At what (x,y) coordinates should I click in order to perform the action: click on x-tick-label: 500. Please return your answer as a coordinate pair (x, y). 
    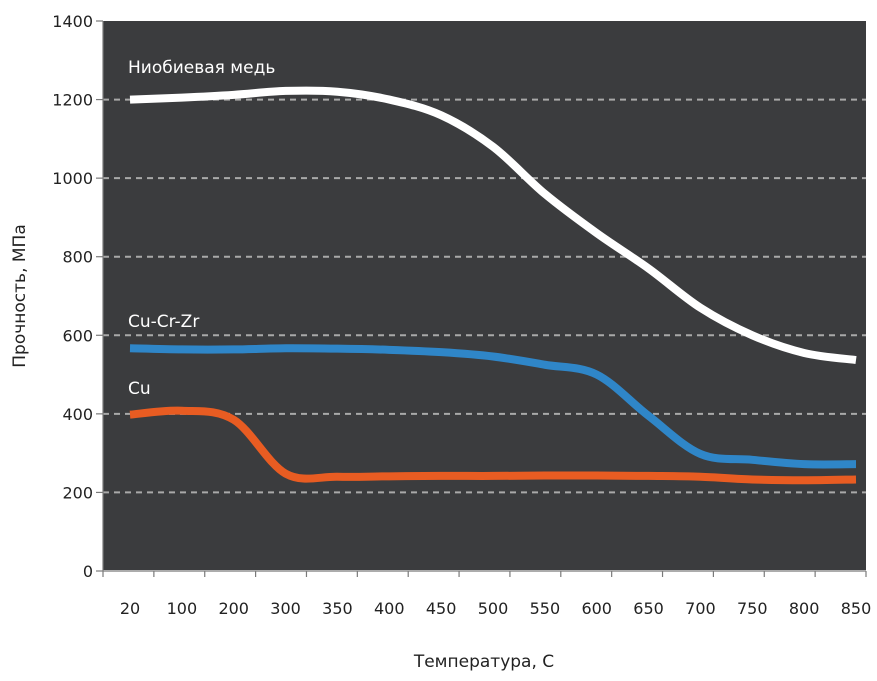
    Looking at the image, I should click on (493, 608).